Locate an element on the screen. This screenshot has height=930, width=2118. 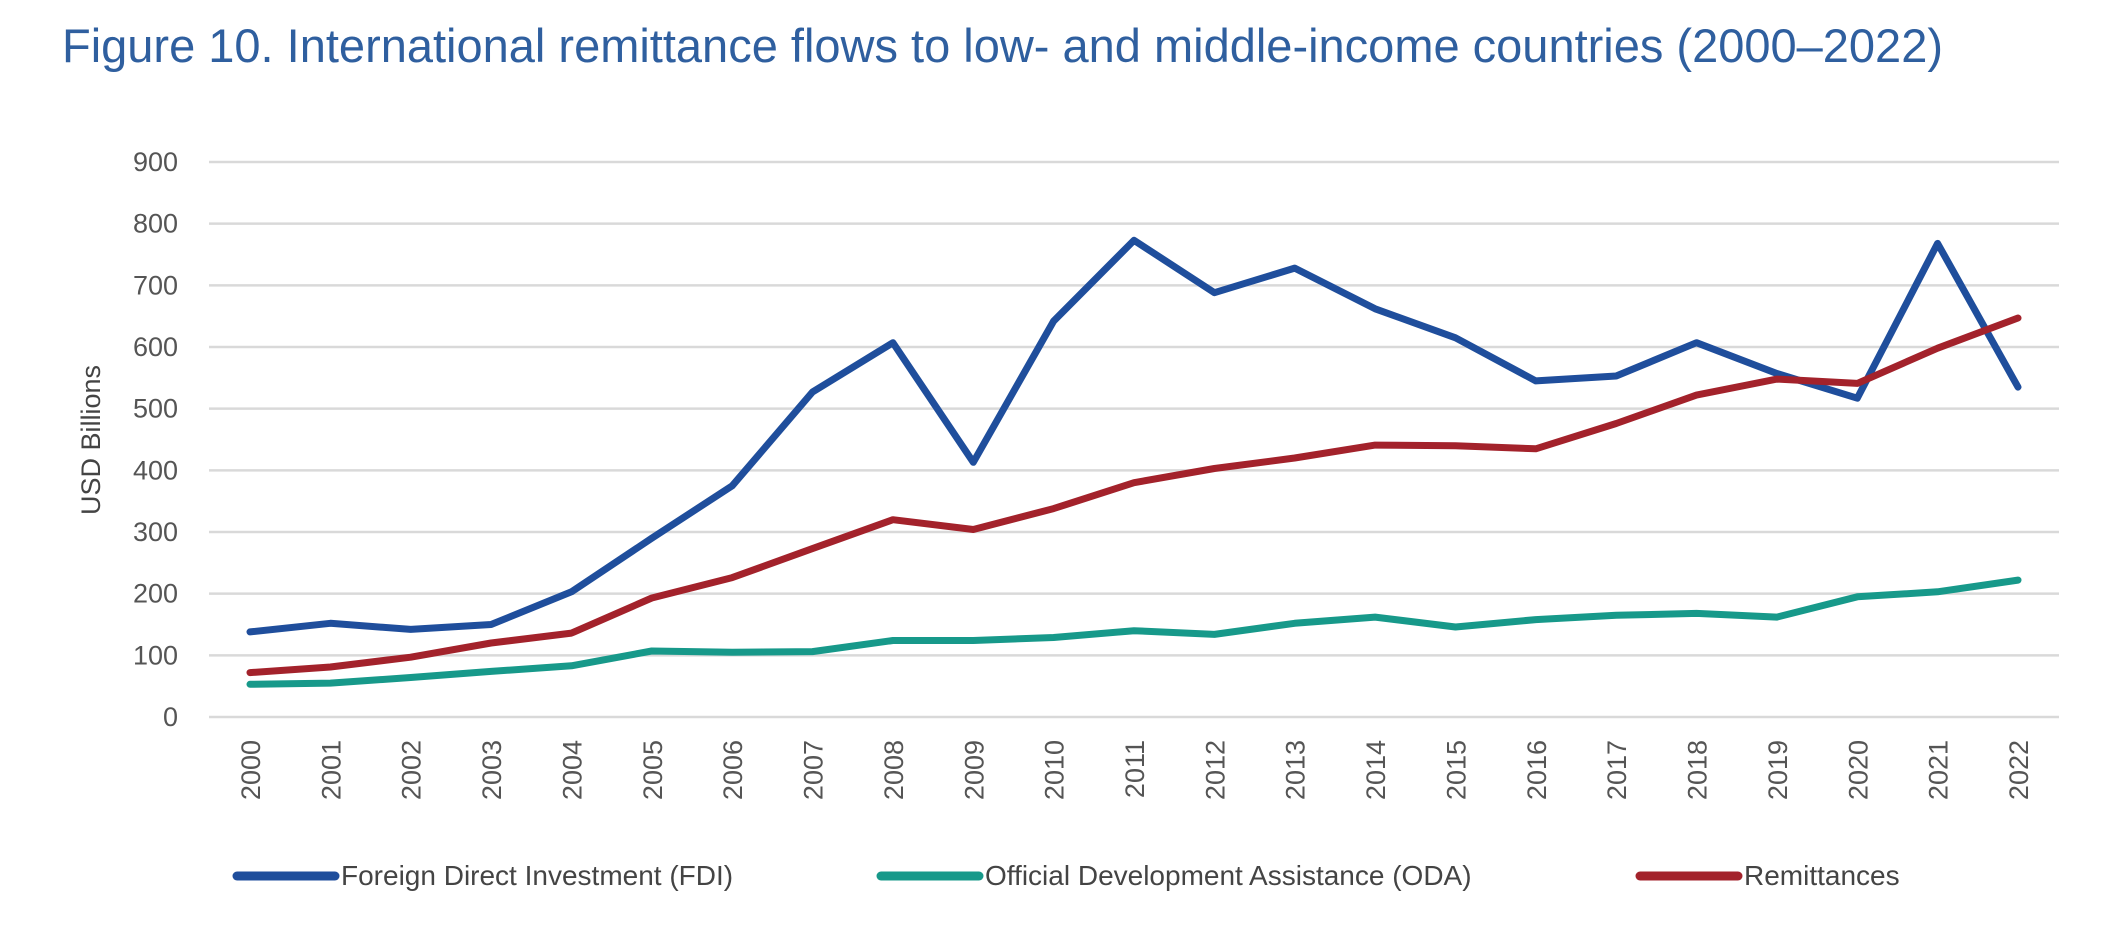
x-tick-label: 2006 is located at coordinates (733, 770).